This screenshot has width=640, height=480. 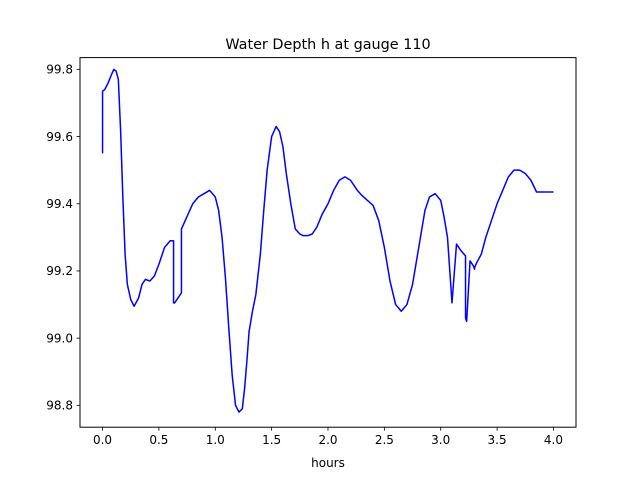 I want to click on y-tick-label: 99.6, so click(x=59, y=137).